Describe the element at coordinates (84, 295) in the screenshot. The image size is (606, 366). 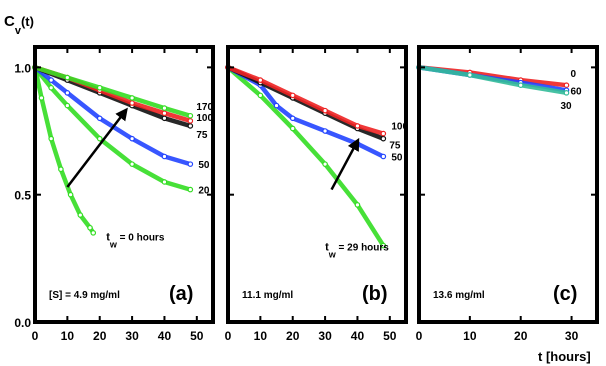
I see `concentration-label: [S] = 4.9 mg/ml` at that location.